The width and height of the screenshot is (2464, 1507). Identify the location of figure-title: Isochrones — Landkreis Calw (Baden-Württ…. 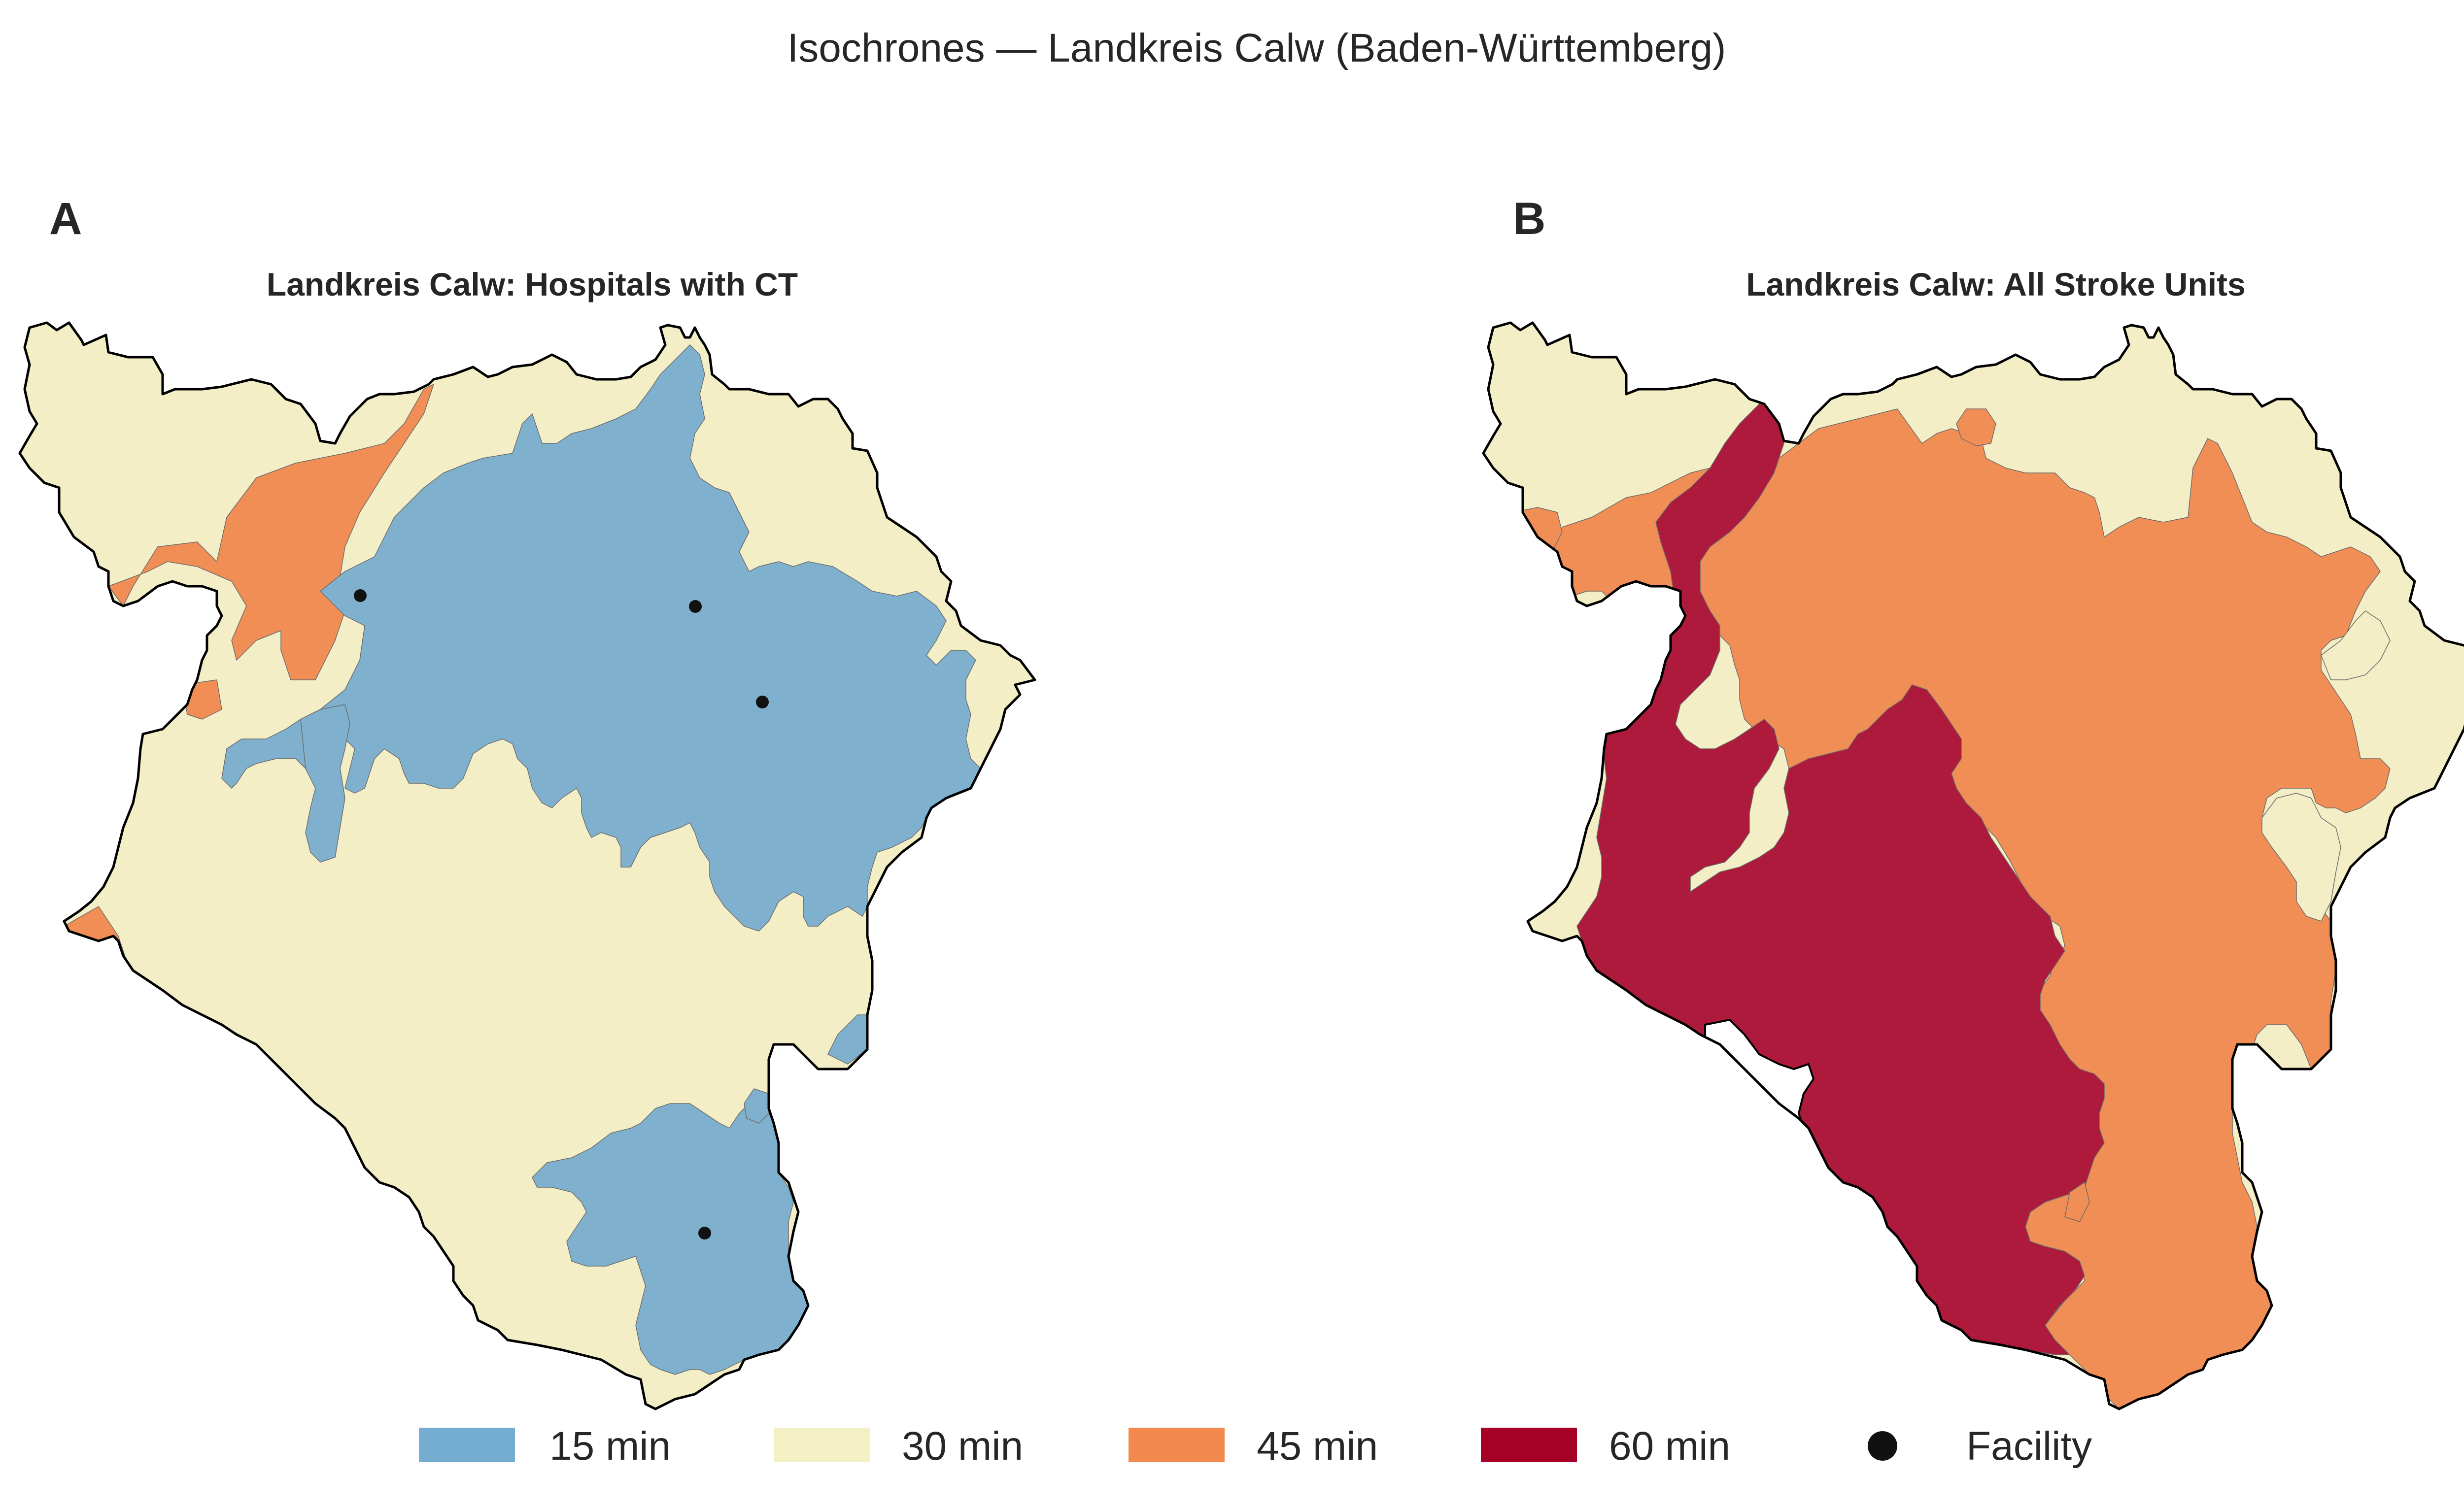
(1256, 48).